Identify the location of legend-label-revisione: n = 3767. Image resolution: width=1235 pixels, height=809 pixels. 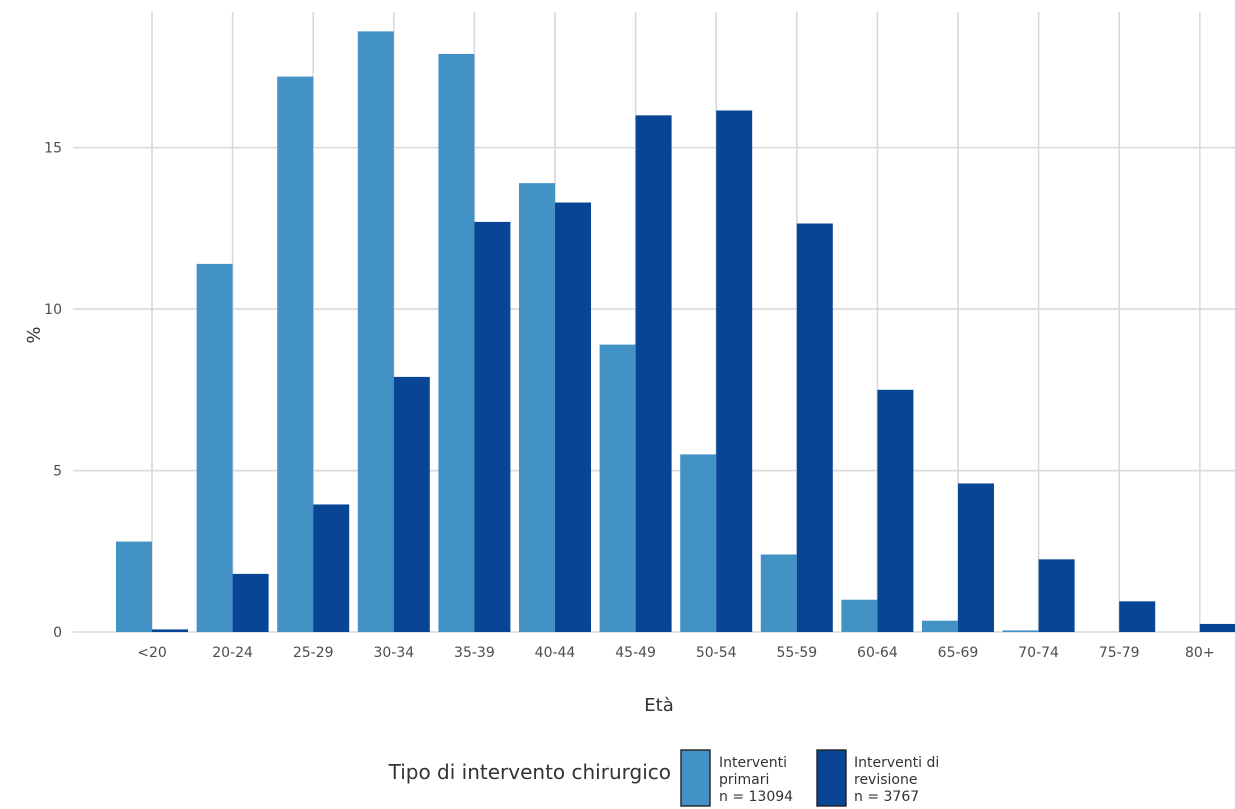
(886, 797).